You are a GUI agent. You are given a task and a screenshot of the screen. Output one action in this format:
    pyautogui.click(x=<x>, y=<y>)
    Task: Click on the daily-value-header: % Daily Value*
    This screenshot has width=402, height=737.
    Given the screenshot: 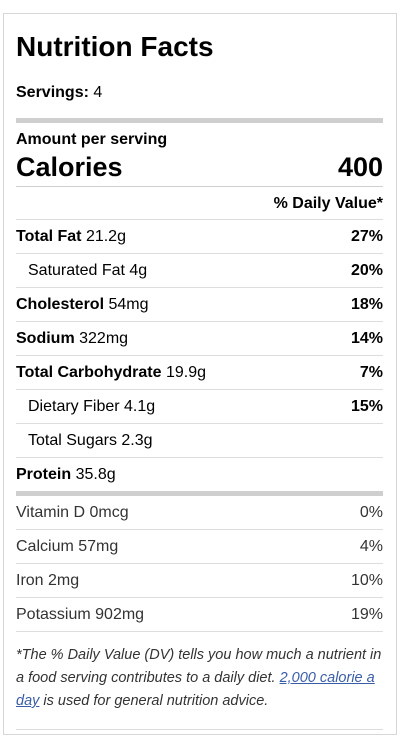 What is the action you would take?
    pyautogui.click(x=199, y=203)
    